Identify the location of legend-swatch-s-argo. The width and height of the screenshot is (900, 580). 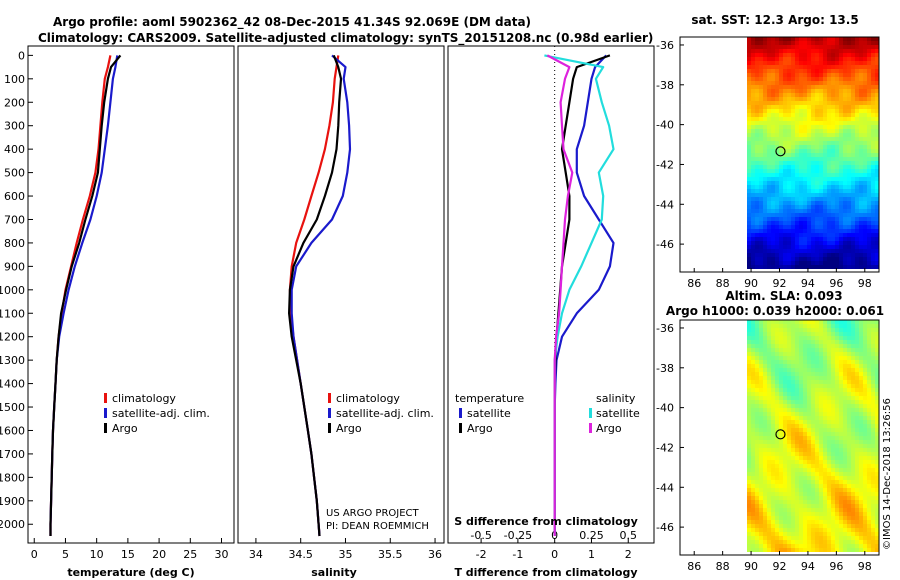
(590, 428).